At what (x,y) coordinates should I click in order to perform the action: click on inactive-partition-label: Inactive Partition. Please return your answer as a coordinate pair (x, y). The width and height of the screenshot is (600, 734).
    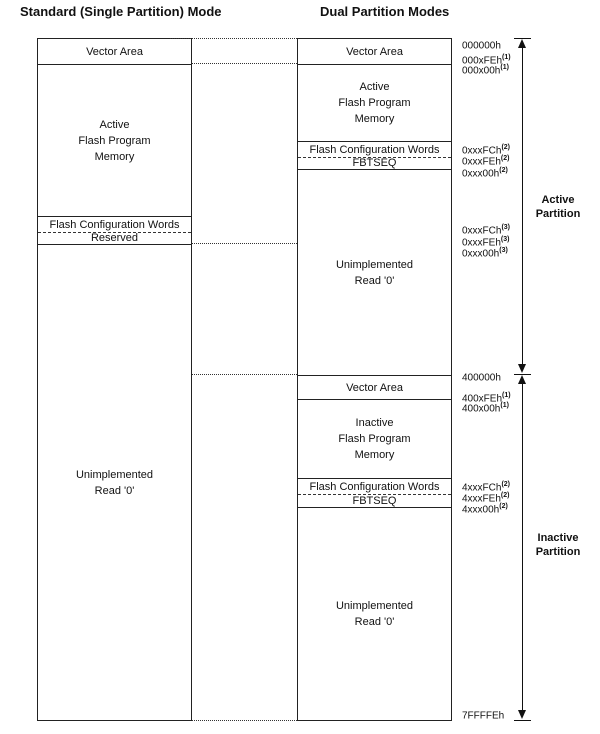
    Looking at the image, I should click on (558, 545).